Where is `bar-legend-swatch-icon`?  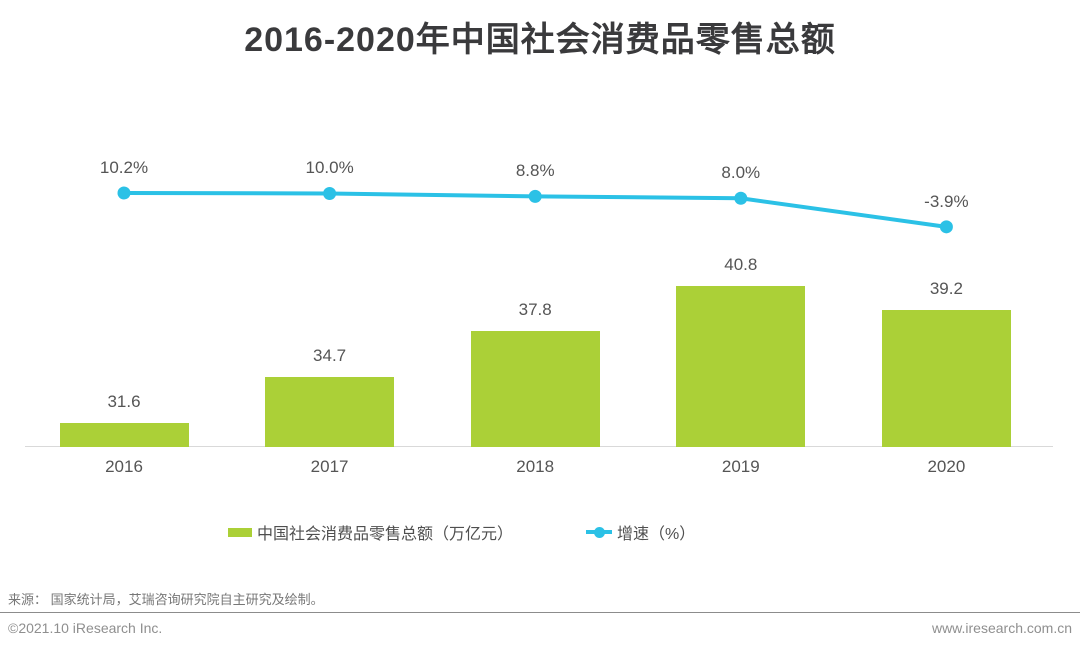
bar-legend-swatch-icon is located at coordinates (240, 532).